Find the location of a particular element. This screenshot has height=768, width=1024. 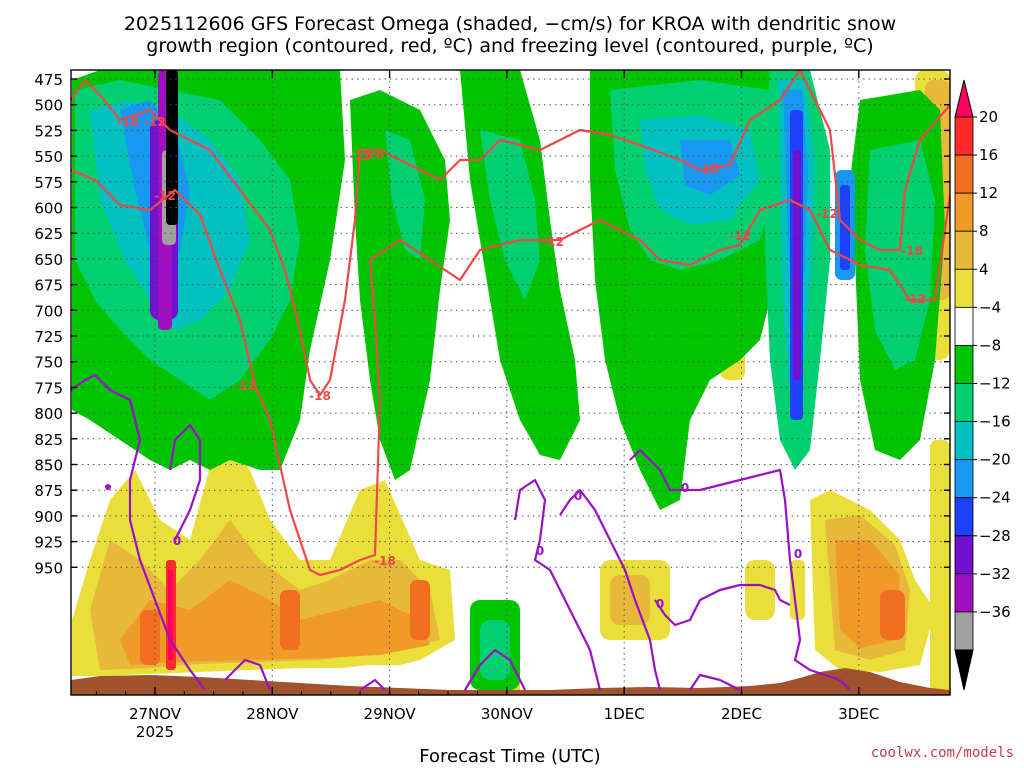

colorbar-label: −24 is located at coordinates (995, 498).